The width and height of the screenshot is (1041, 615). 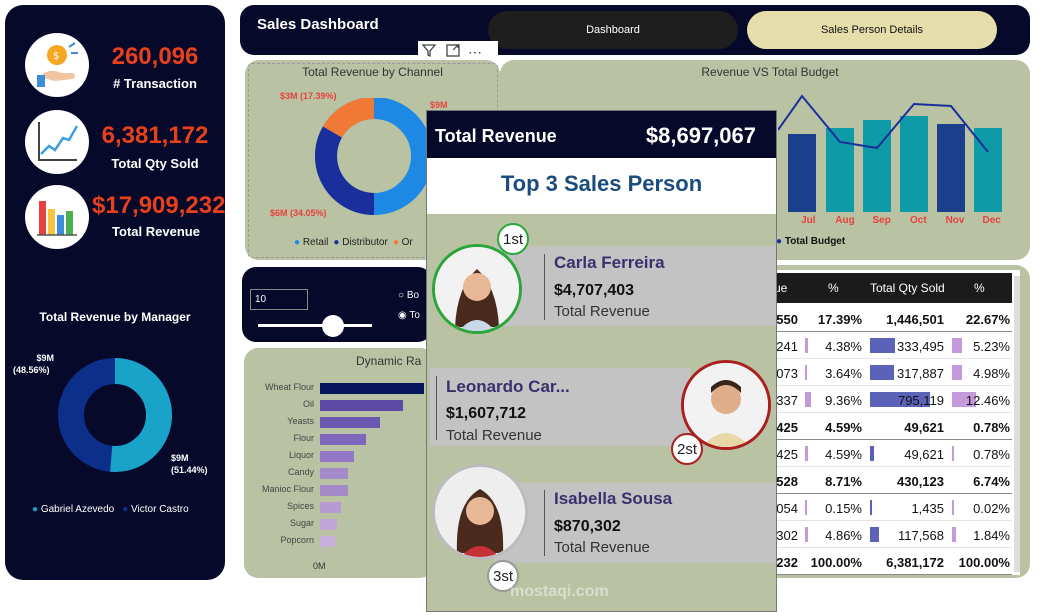 I want to click on table-header-qty: Total Qty Sold, so click(x=907, y=288).